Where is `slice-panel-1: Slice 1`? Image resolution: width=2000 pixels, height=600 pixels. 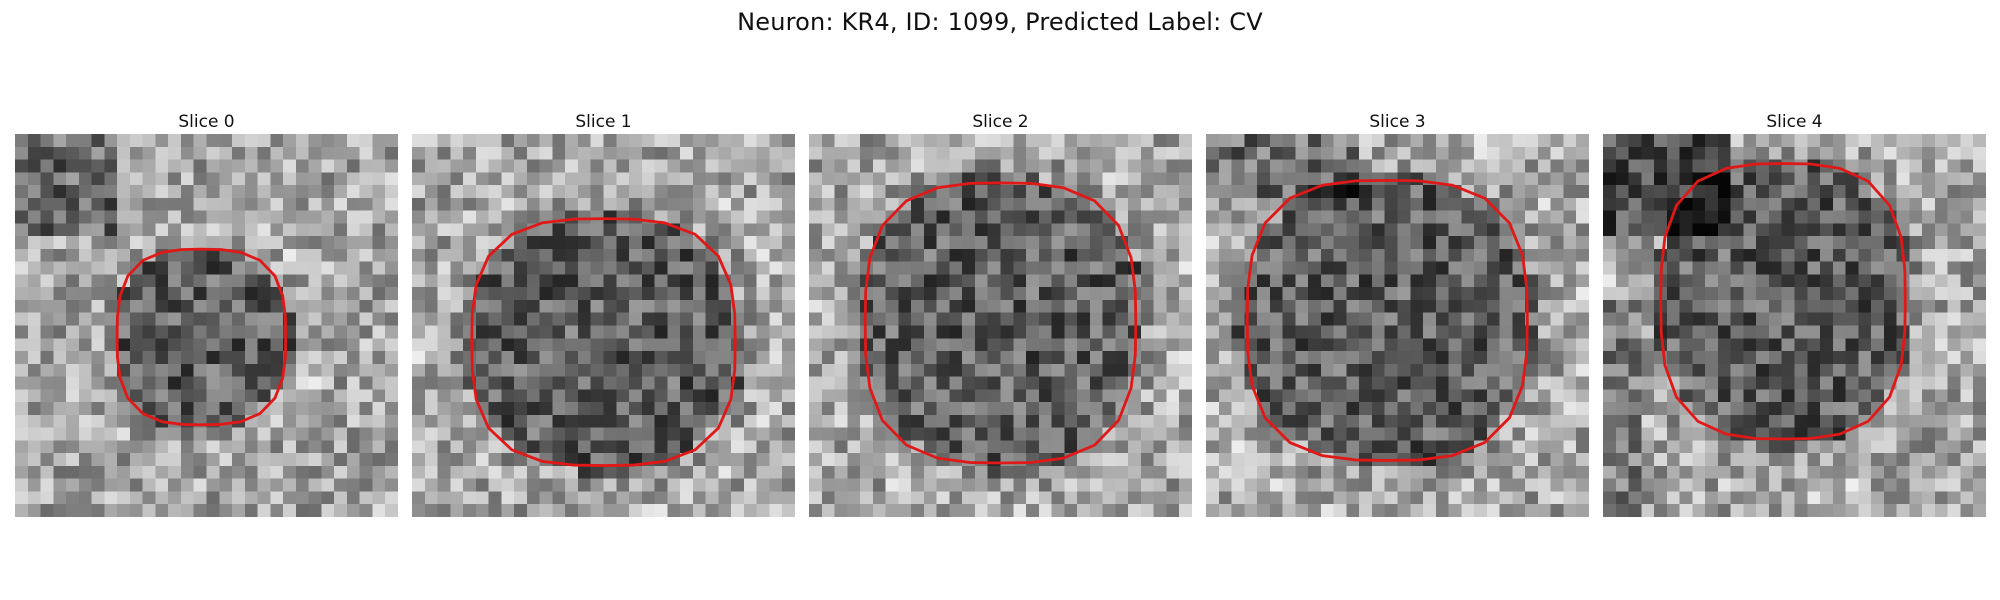
slice-panel-1: Slice 1 is located at coordinates (603, 313).